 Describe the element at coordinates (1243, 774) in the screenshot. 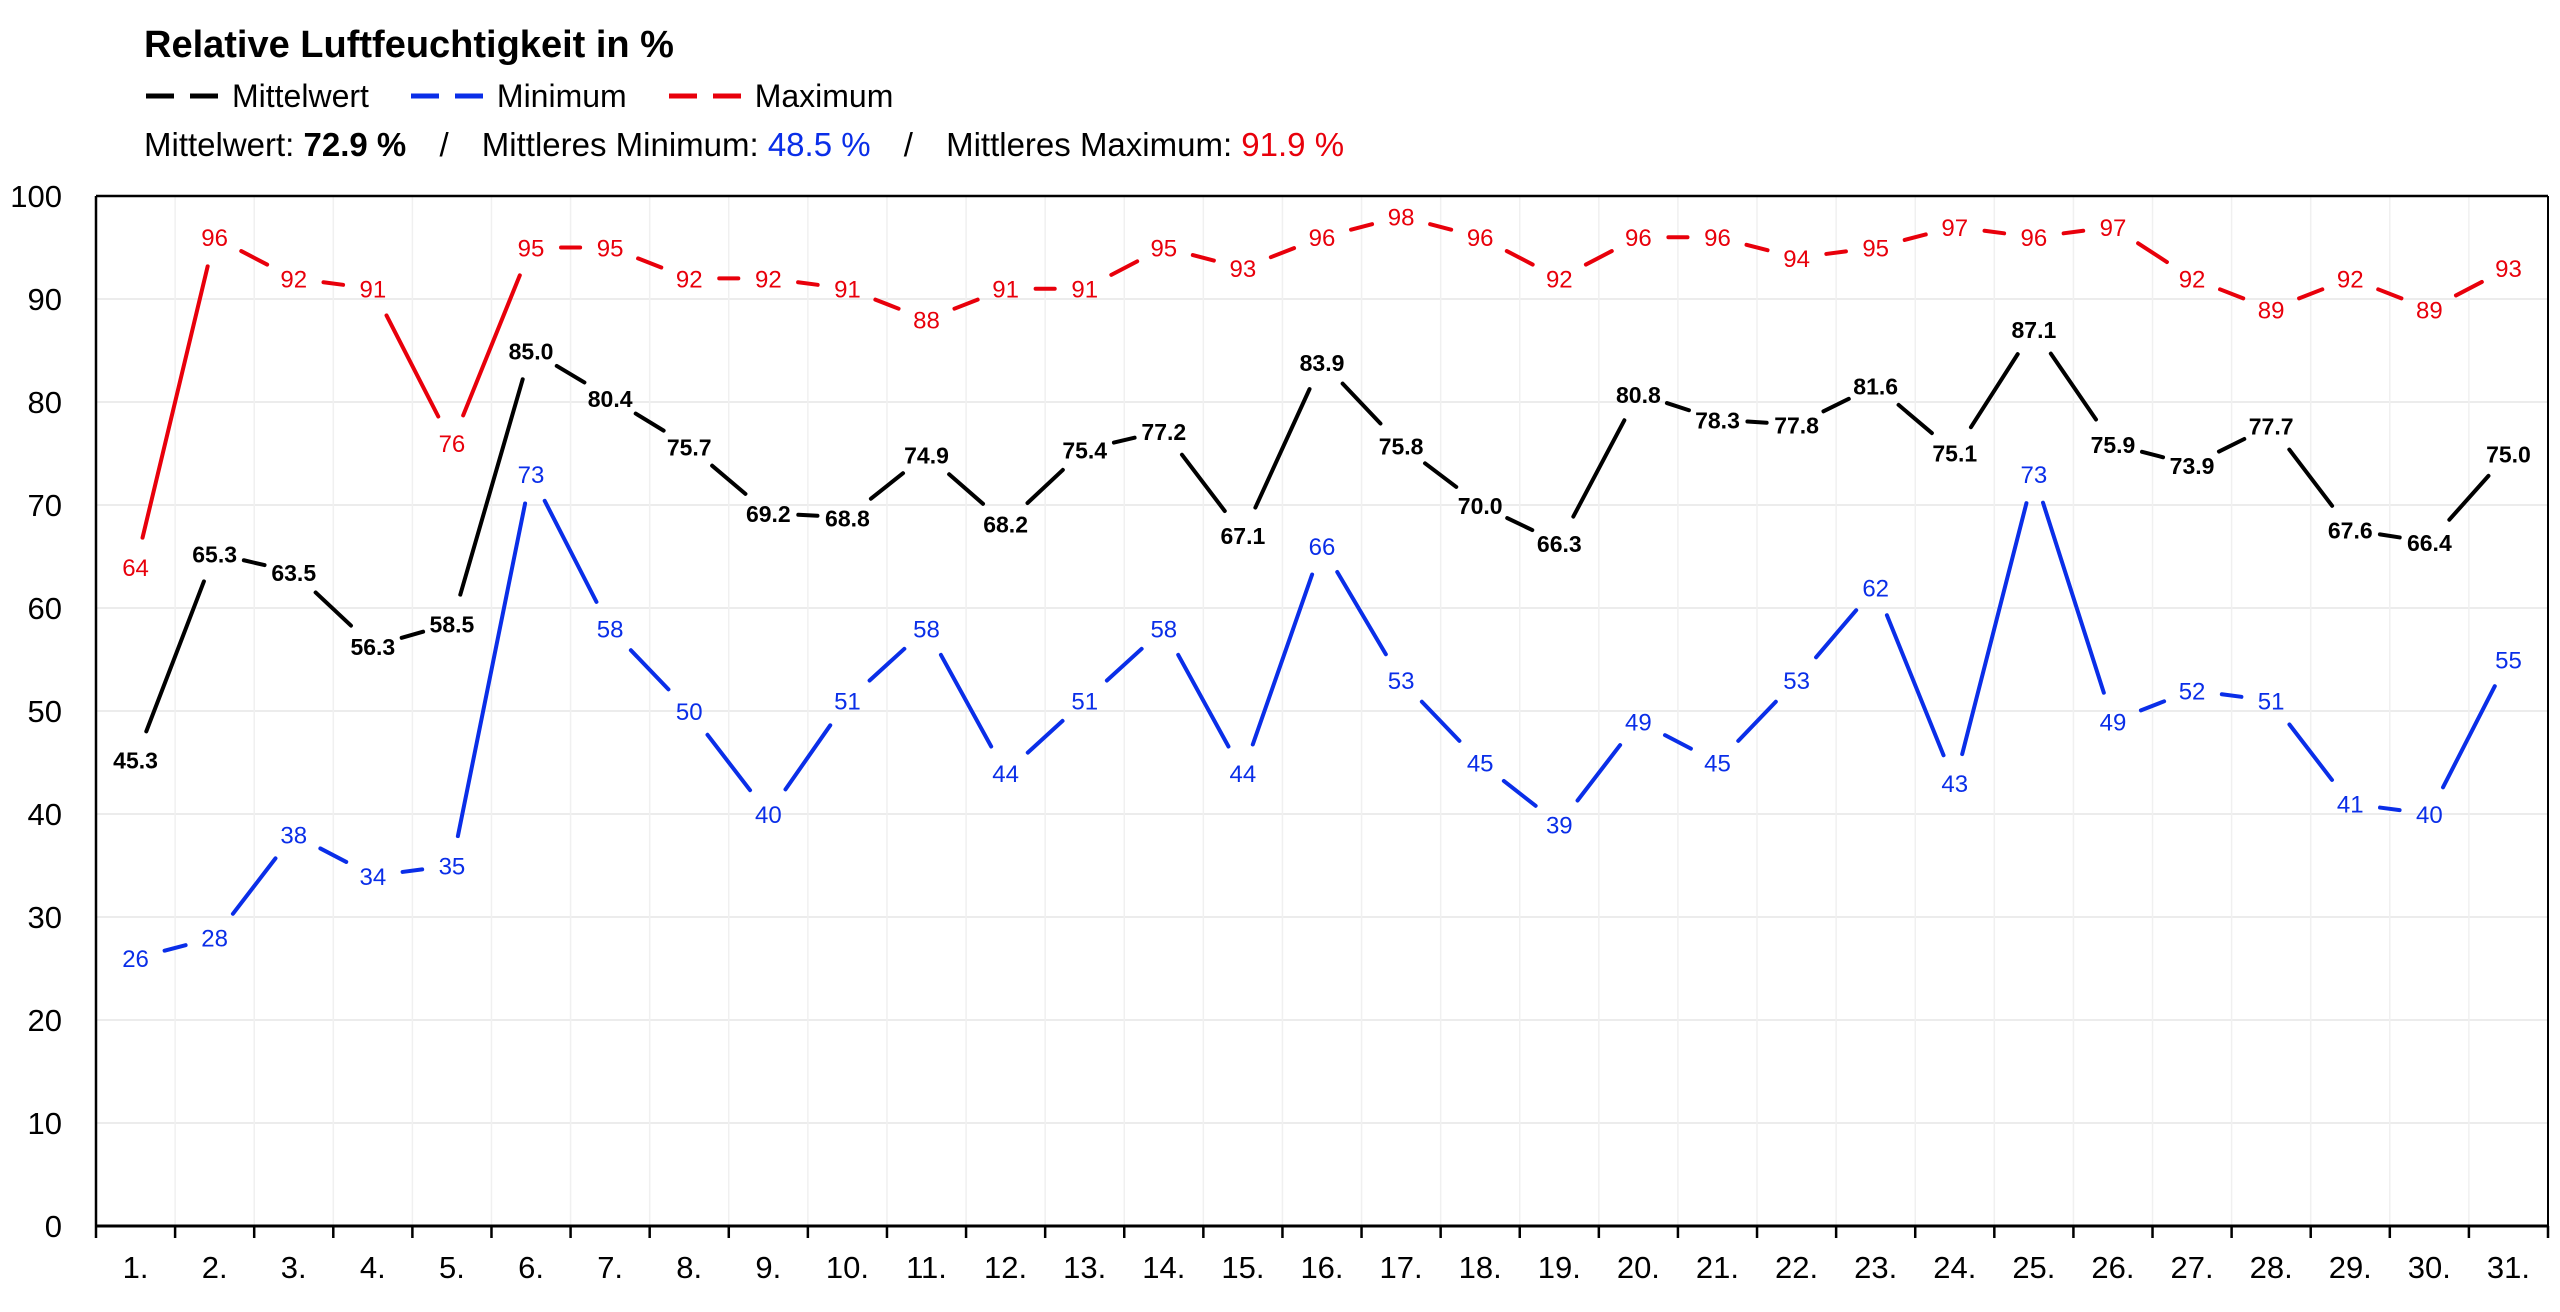

I see `data-label-min: 44` at that location.